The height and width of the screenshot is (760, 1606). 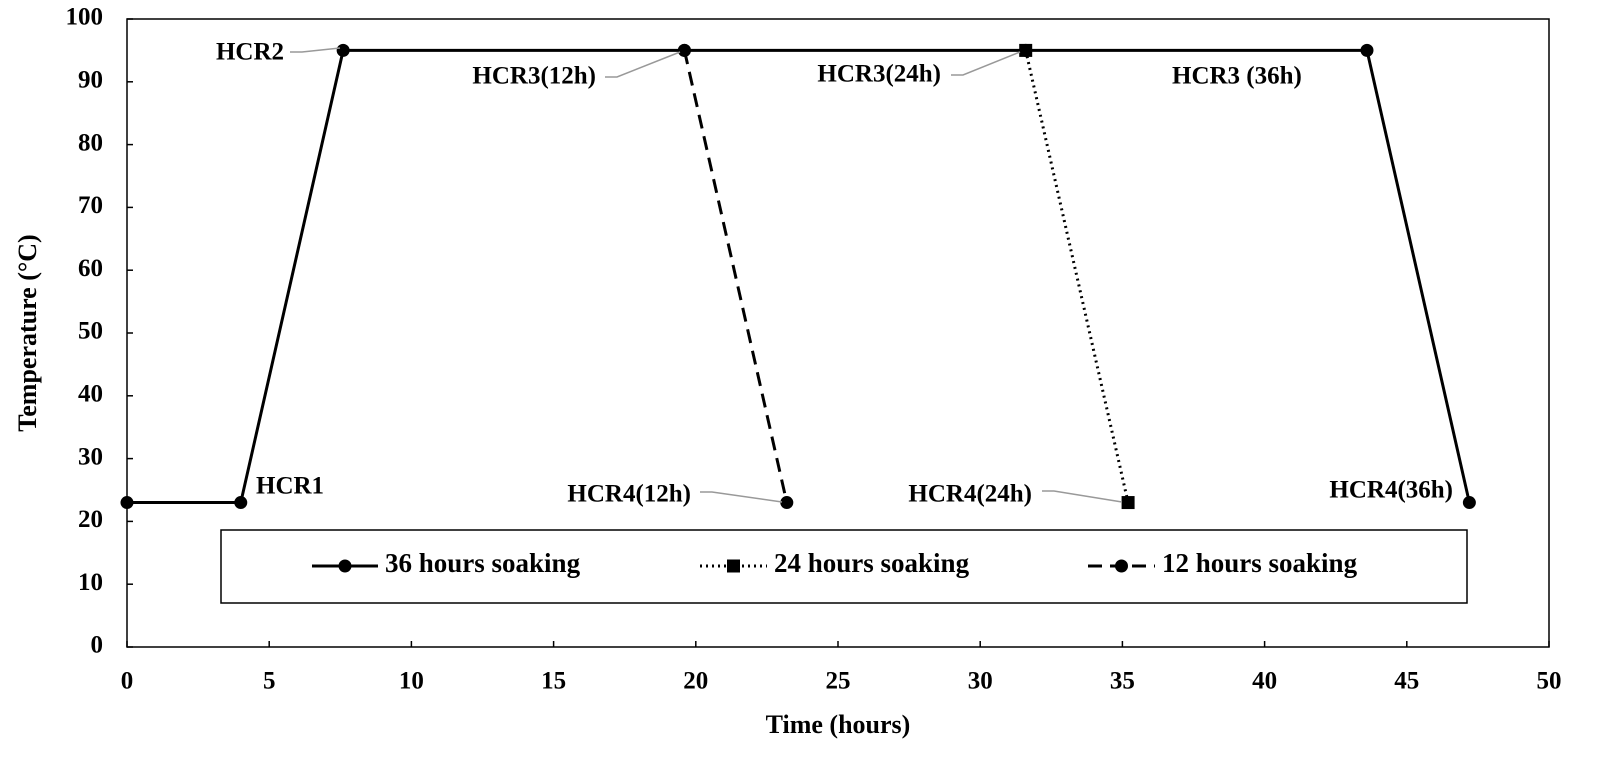 What do you see at coordinates (27, 332) in the screenshot?
I see `y-axis-title: Temperature (°C)` at bounding box center [27, 332].